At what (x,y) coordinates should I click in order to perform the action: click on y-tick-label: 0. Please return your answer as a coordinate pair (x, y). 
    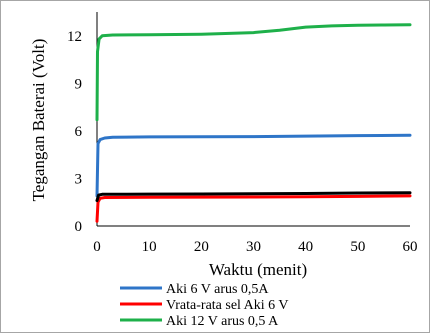
    Looking at the image, I should click on (79, 227).